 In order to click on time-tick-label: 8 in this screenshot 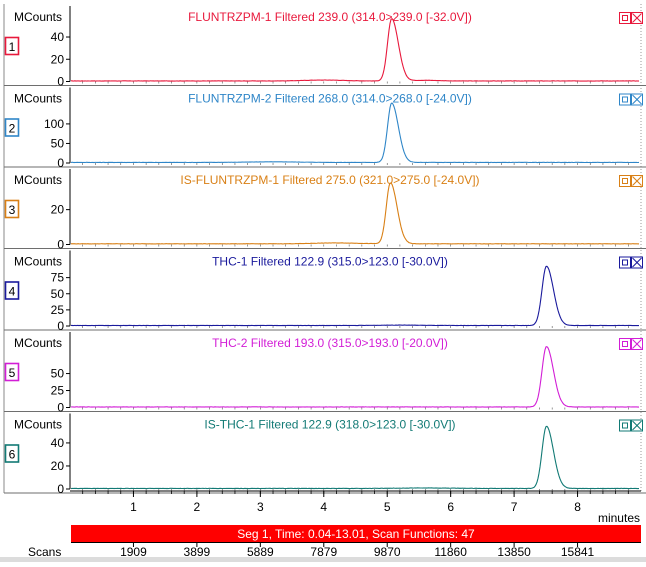, I will do `click(577, 507)`.